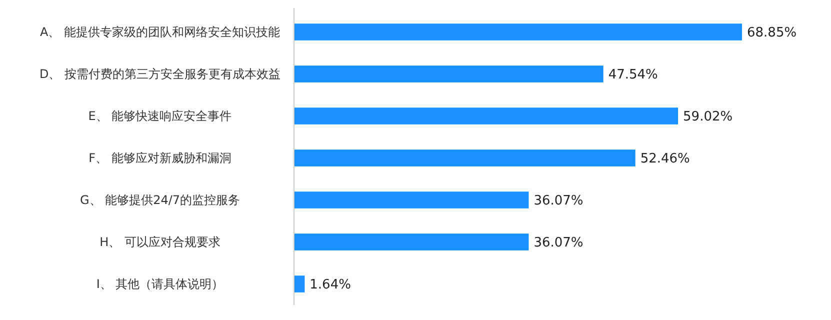 This screenshot has height=320, width=831. I want to click on data-label: 68.85%, so click(772, 33).